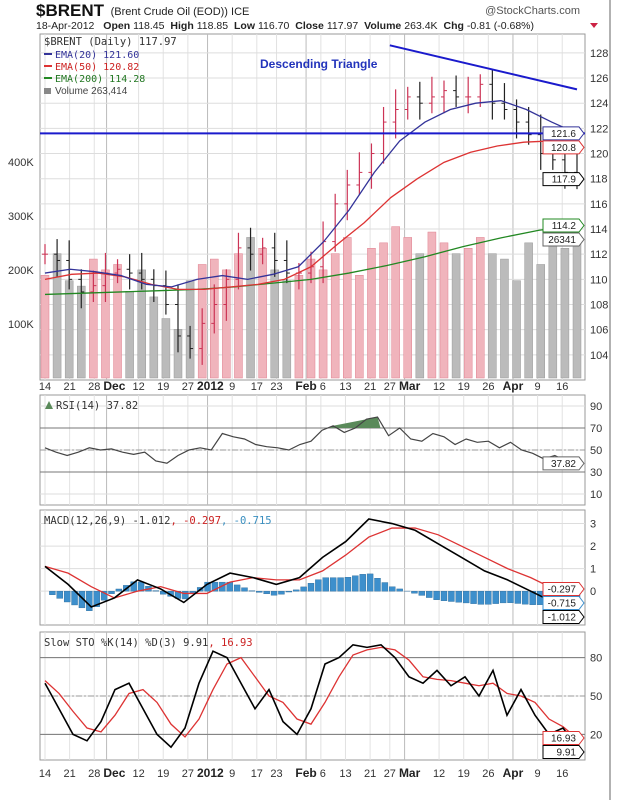  Describe the element at coordinates (311, 696) in the screenshot. I see `sto-k-line` at that location.